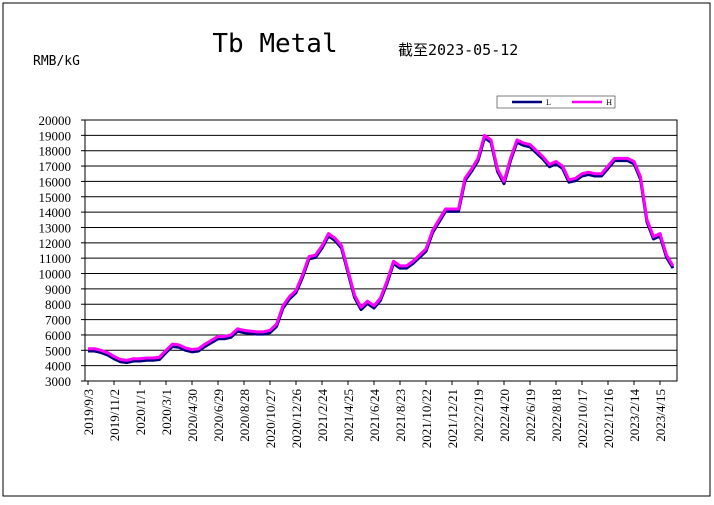  What do you see at coordinates (270, 419) in the screenshot?
I see `x-tick-label: 2020/10/27` at bounding box center [270, 419].